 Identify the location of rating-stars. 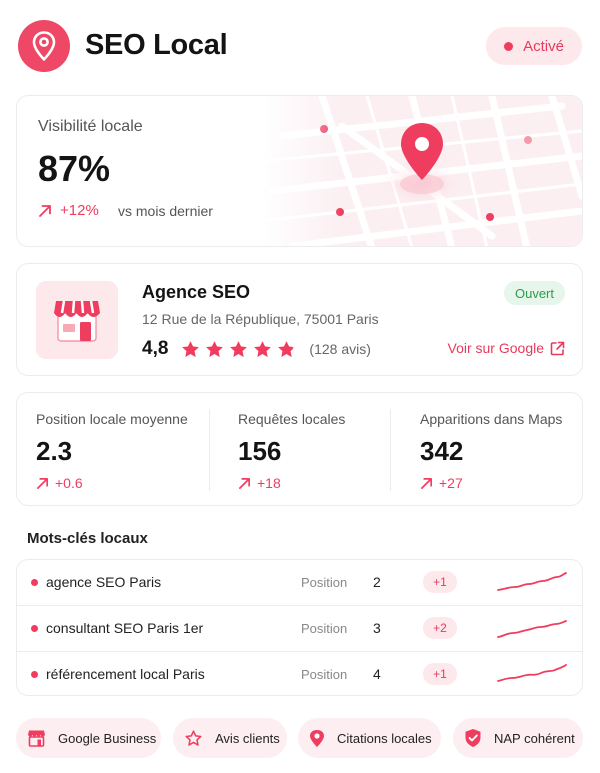
(238, 349).